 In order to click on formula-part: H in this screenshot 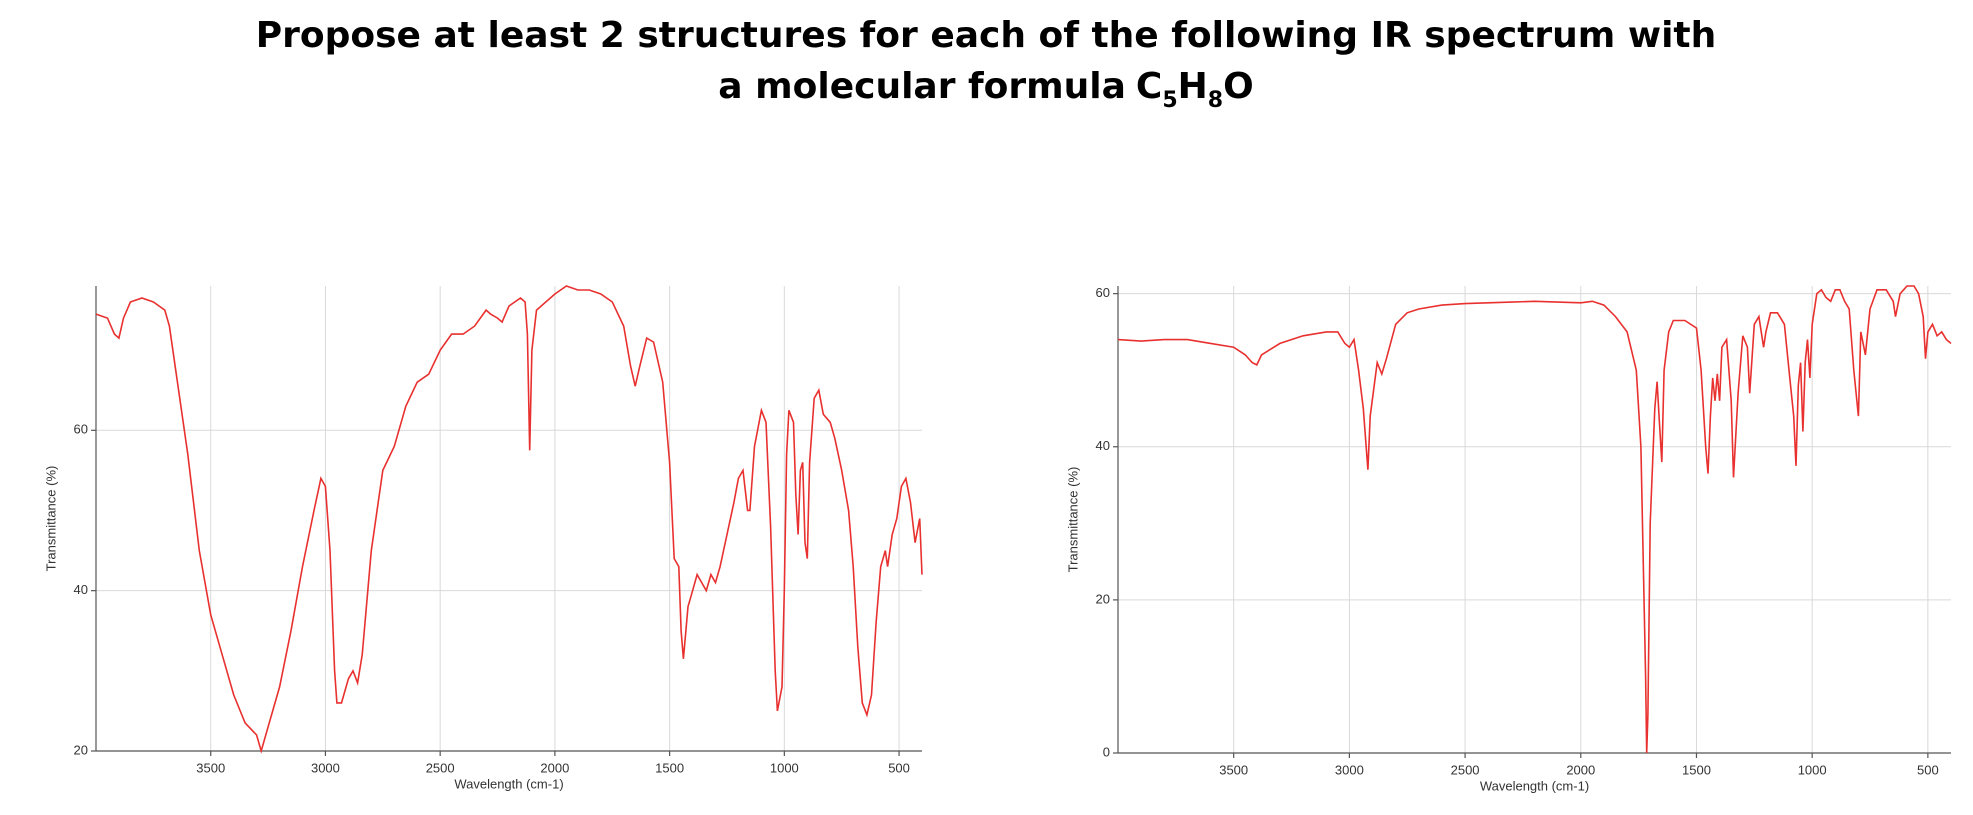, I will do `click(1193, 86)`.